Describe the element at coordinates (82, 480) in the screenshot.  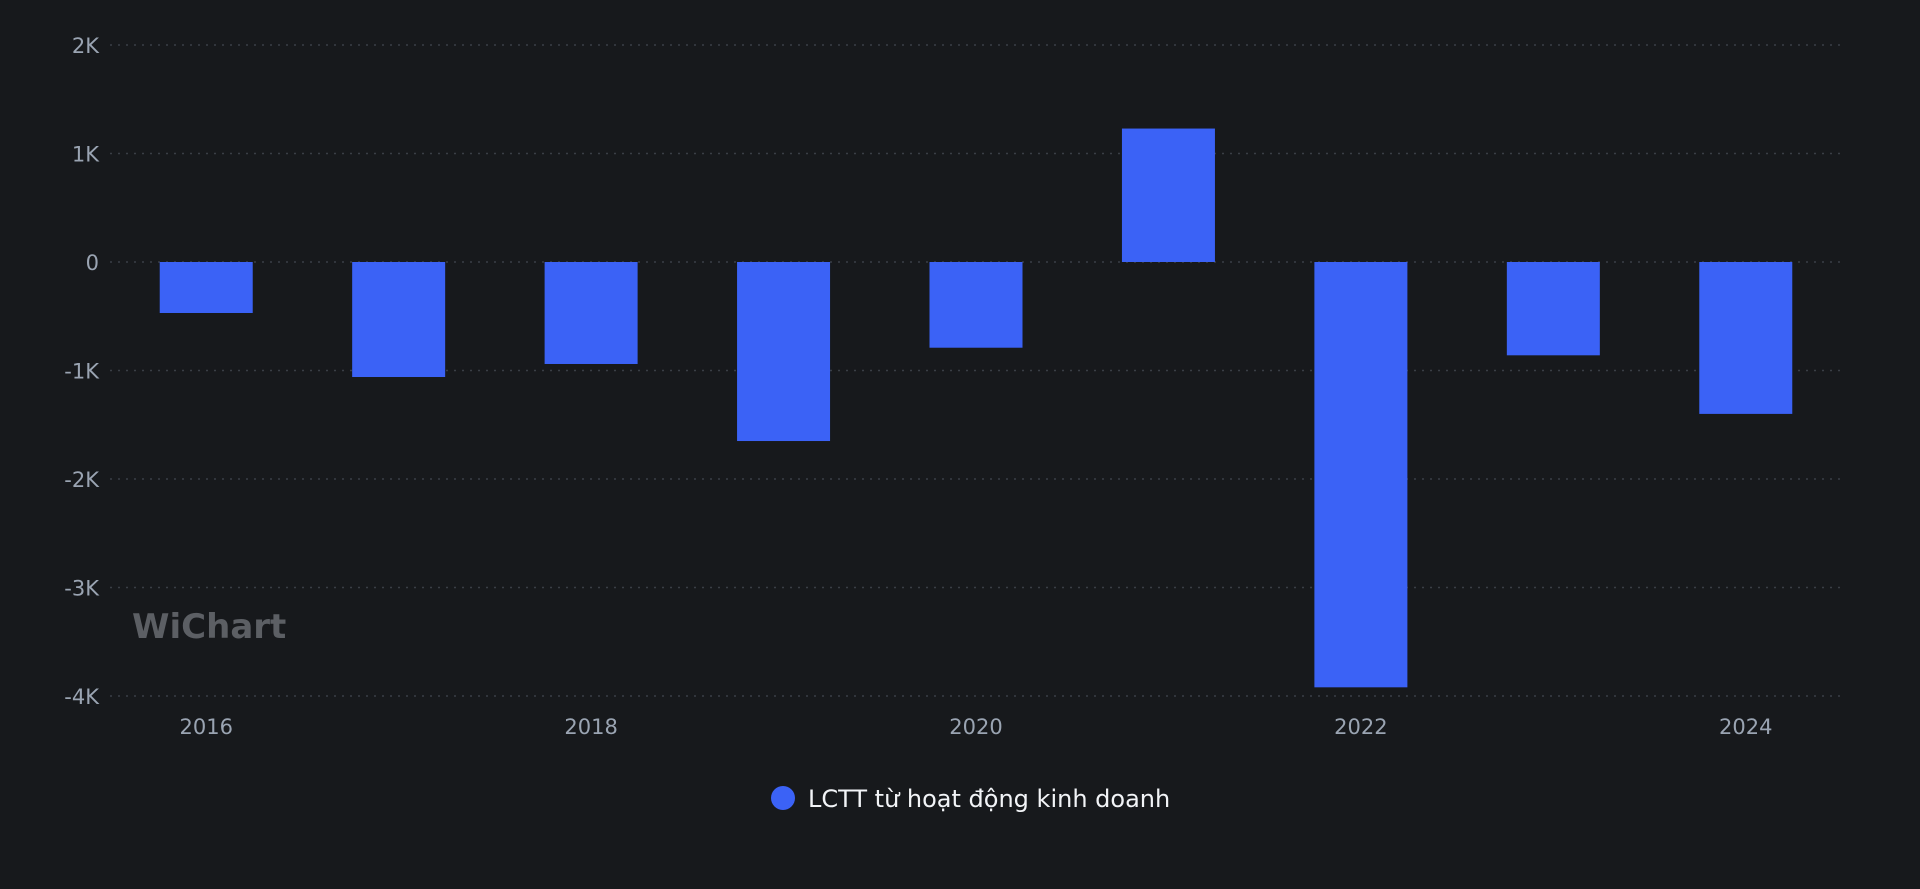
I see `y-tick-label: -2K` at that location.